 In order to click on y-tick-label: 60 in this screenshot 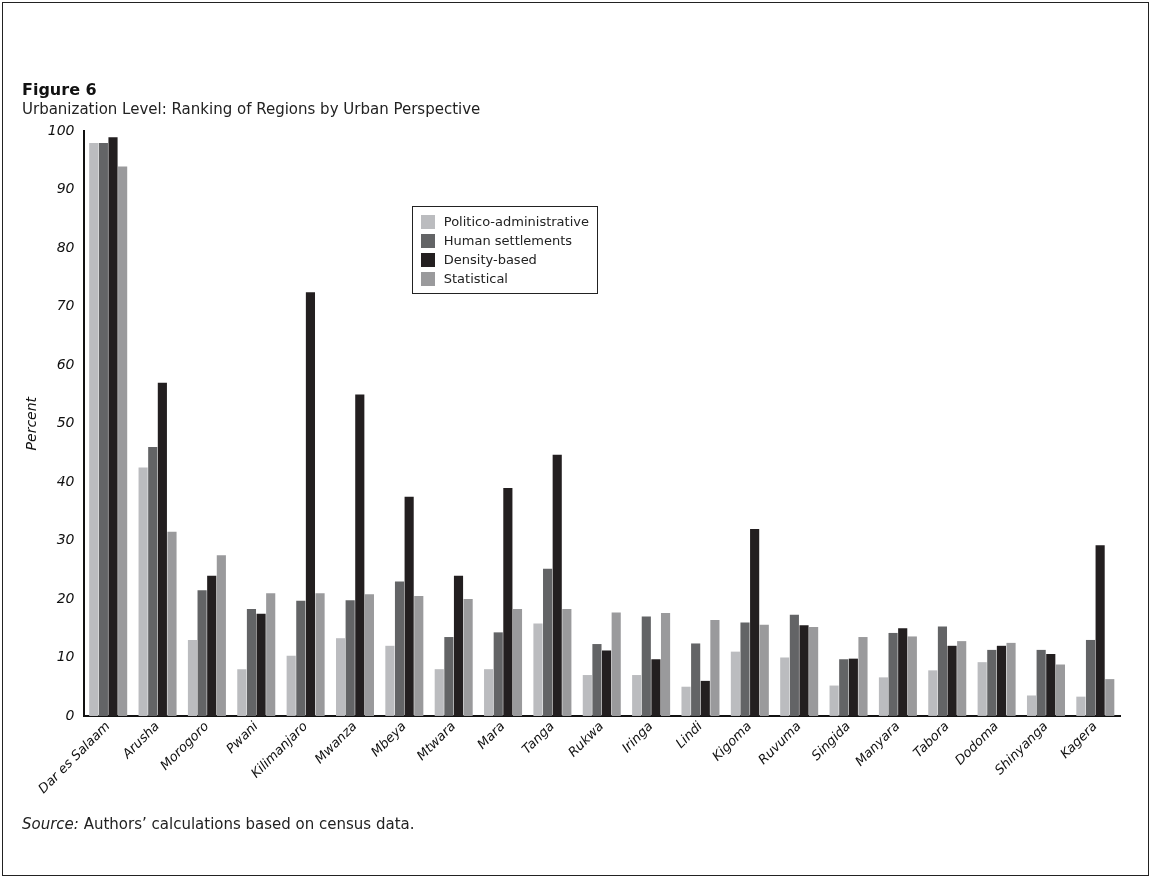, I will do `click(65, 363)`.